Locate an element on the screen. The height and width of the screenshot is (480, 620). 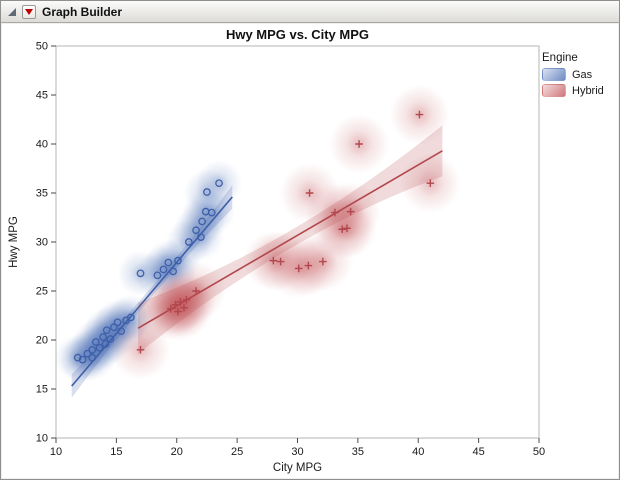
disclosure-triangle-icon is located at coordinates (12, 11).